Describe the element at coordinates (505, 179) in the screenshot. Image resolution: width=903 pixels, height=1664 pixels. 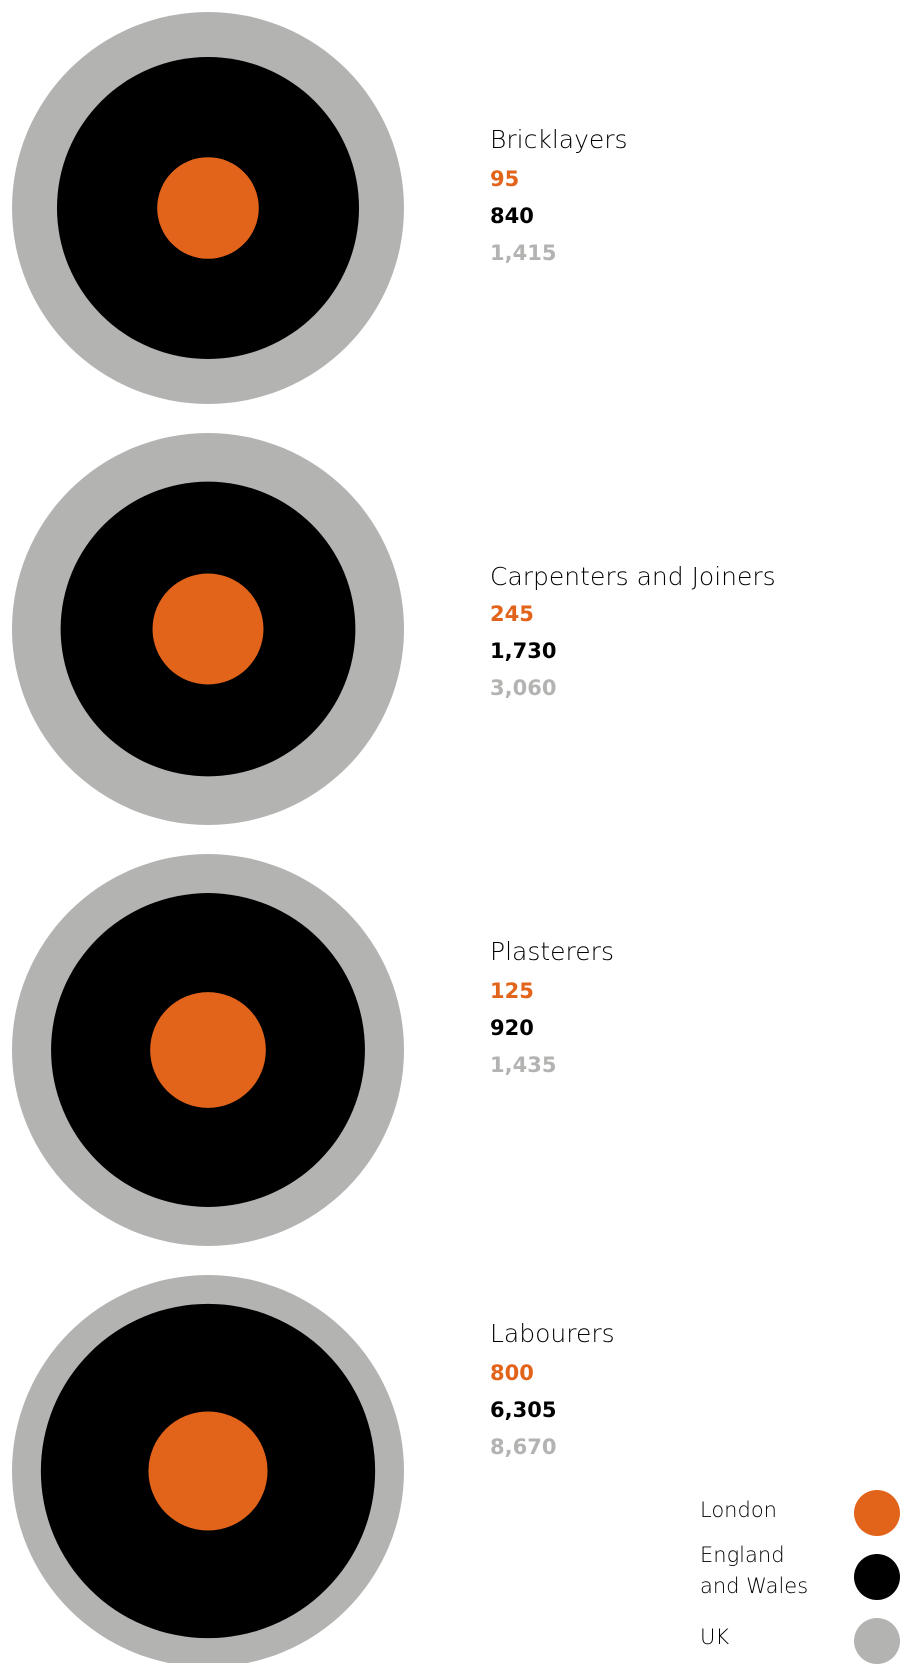
I see `value-london-bricklayers: 95` at that location.